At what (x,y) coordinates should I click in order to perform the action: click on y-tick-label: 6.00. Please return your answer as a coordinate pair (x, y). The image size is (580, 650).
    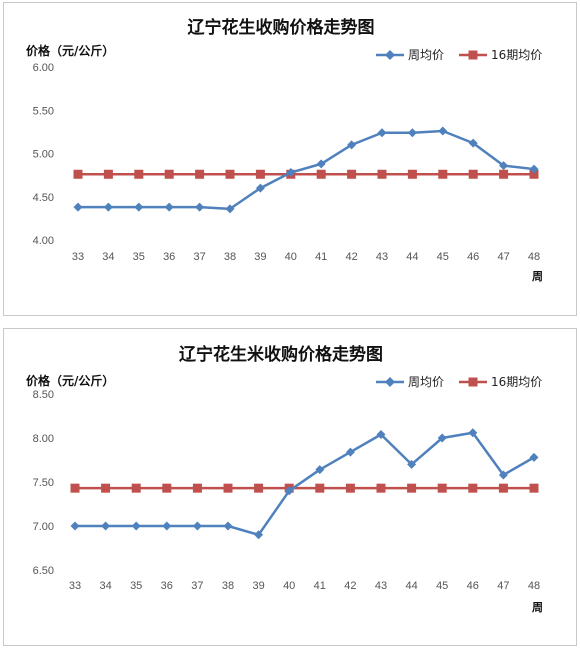
    Looking at the image, I should click on (43, 68).